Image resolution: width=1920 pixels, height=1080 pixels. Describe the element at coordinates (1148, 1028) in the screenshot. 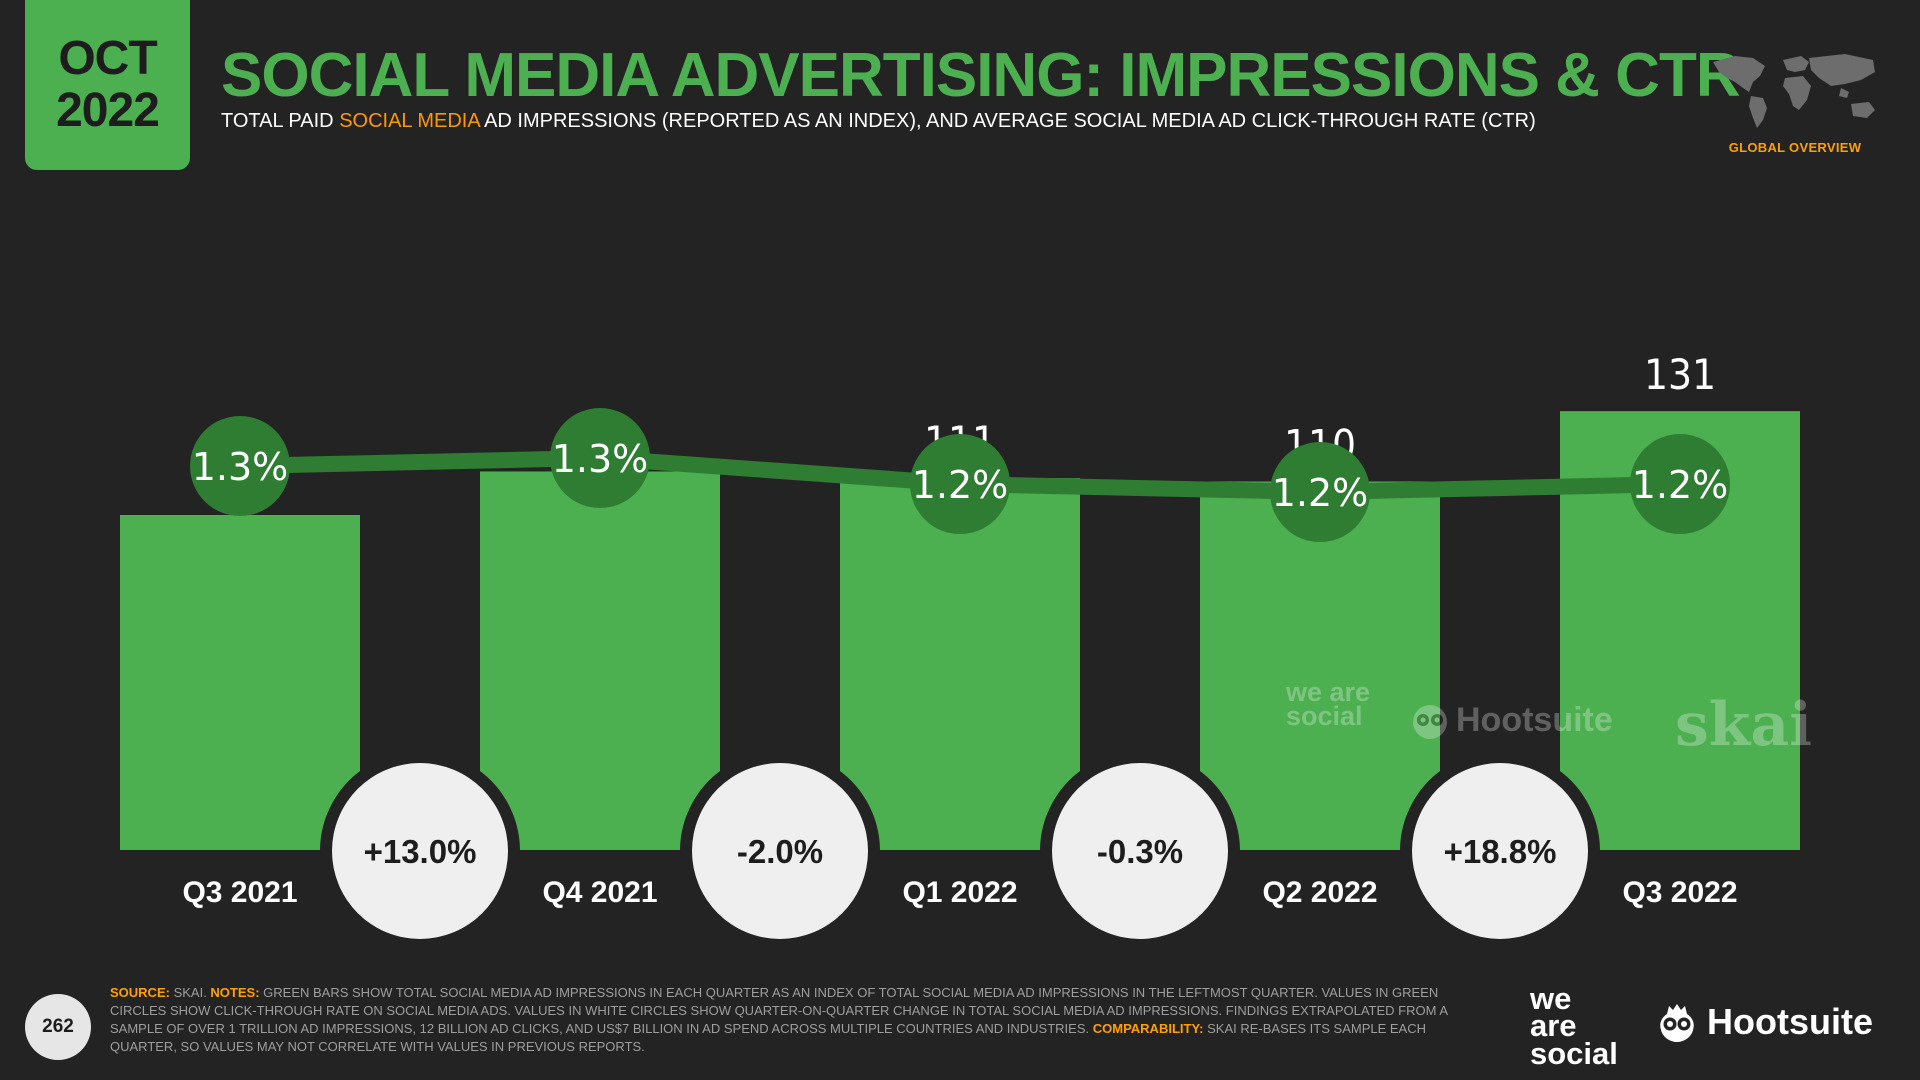

I see `comparability-label: COMPARABILITY:` at that location.